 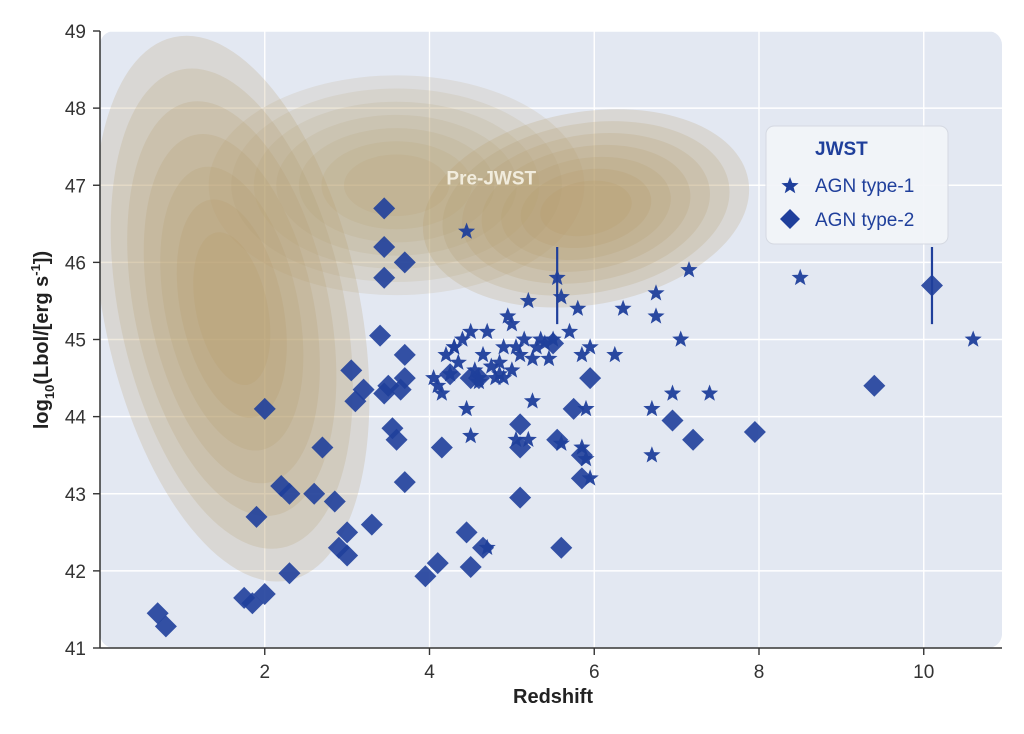 What do you see at coordinates (841, 149) in the screenshot?
I see `legend-title: JWST` at bounding box center [841, 149].